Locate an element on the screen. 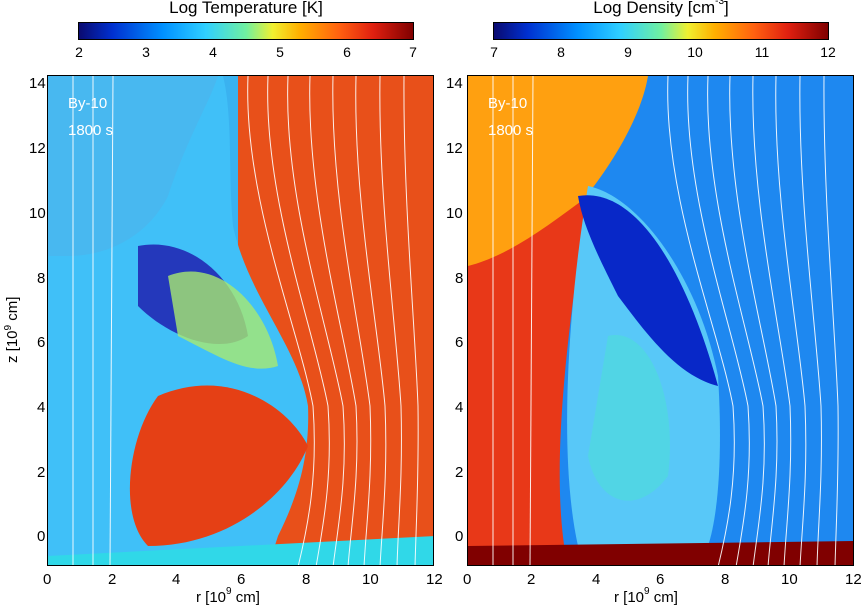  cbar-tick: 4 is located at coordinates (213, 52).